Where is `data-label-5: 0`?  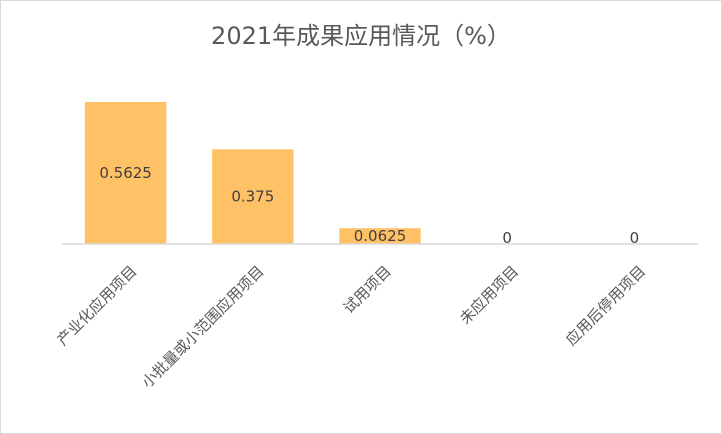 data-label-5: 0 is located at coordinates (635, 238).